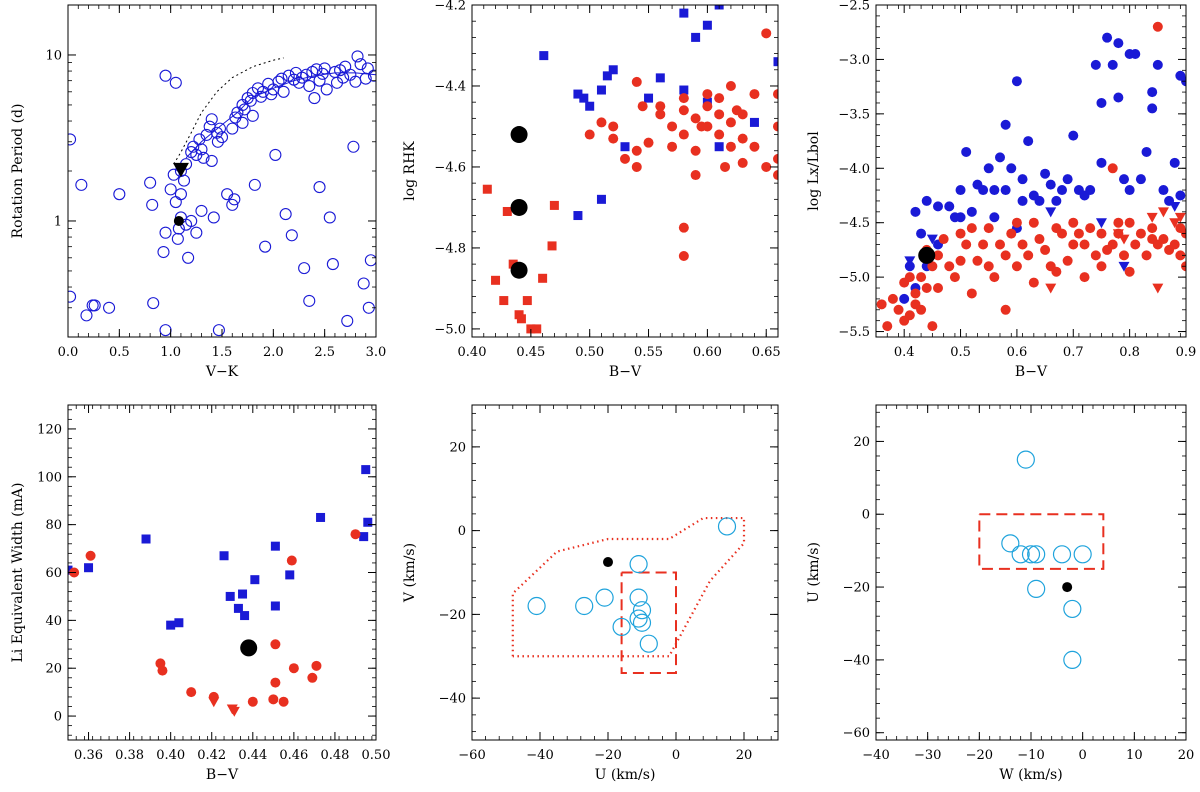 The image size is (1200, 792). What do you see at coordinates (452, 615) in the screenshot?
I see `p5-ytick-label: −20` at bounding box center [452, 615].